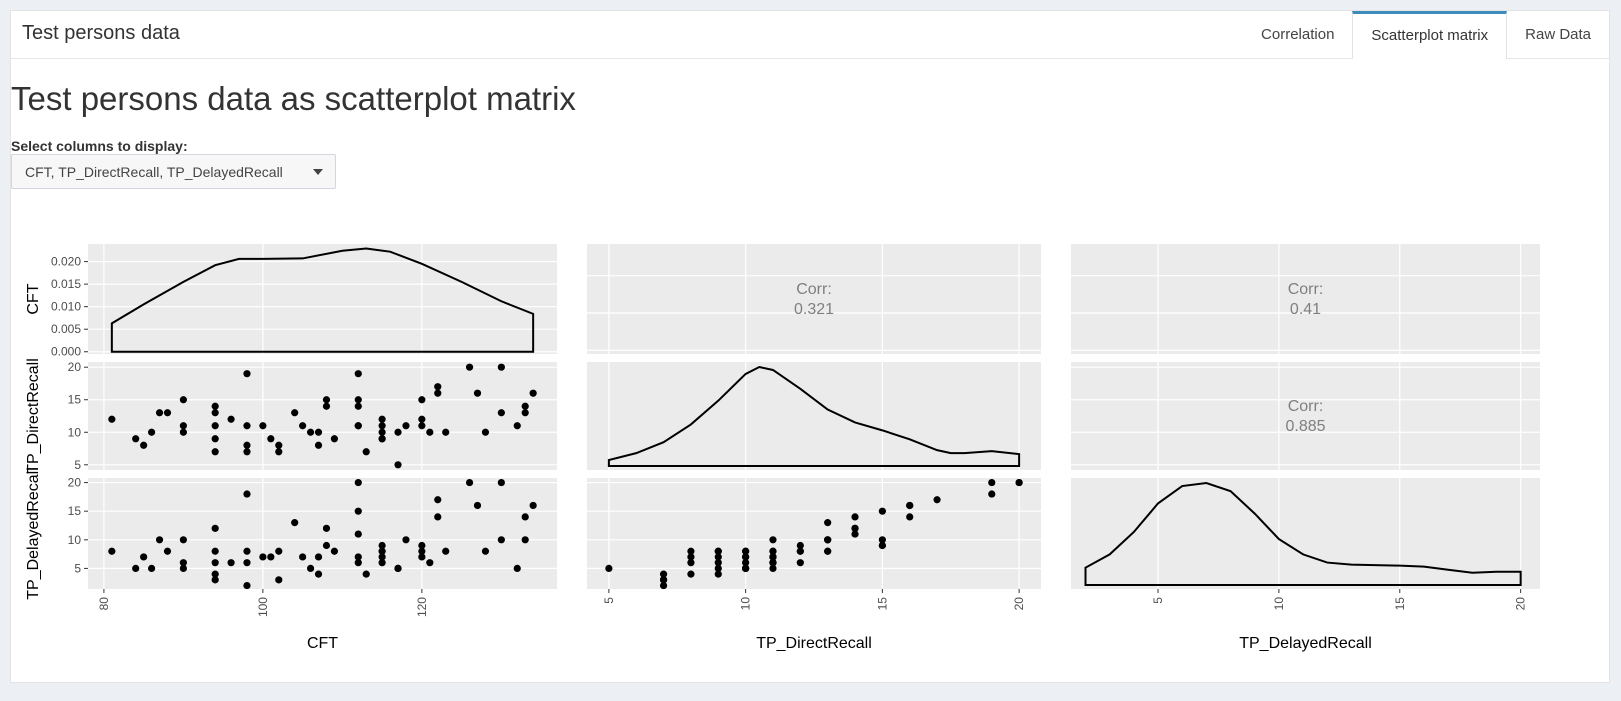 This screenshot has width=1621, height=701. What do you see at coordinates (33, 416) in the screenshot?
I see `y-axis-title: TP_DirectRecall` at bounding box center [33, 416].